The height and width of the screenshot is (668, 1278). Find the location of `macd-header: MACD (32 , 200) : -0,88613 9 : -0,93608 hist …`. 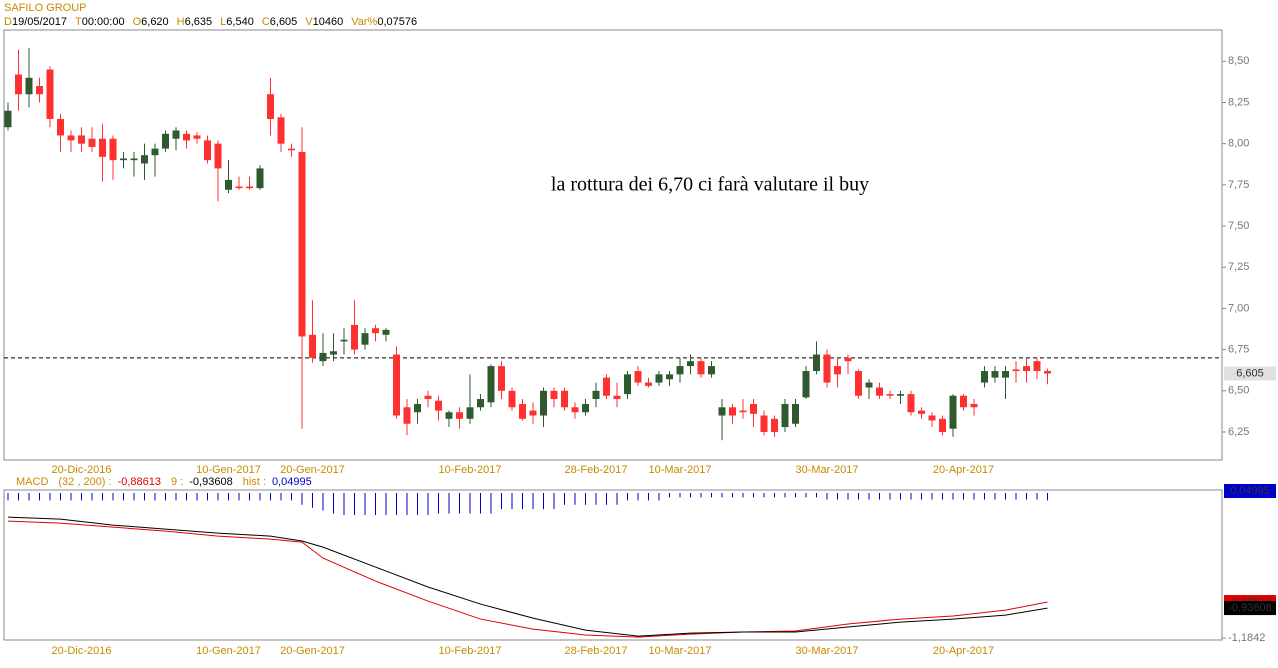

macd-header: MACD (32 , 200) : -0,88613 9 : -0,93608 hist … is located at coordinates (164, 482).